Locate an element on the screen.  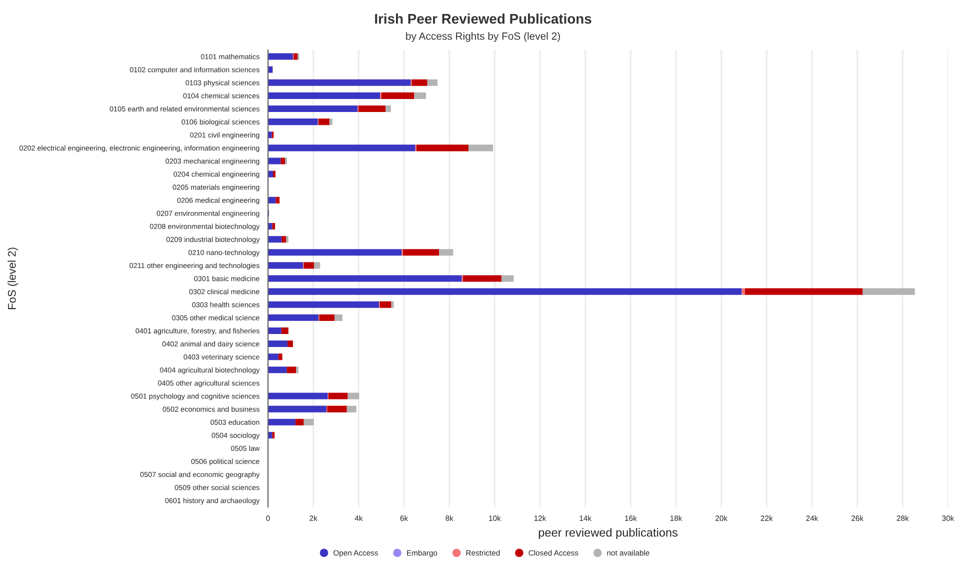
y-axis-title: FoS (level 2) is located at coordinates (13, 279).